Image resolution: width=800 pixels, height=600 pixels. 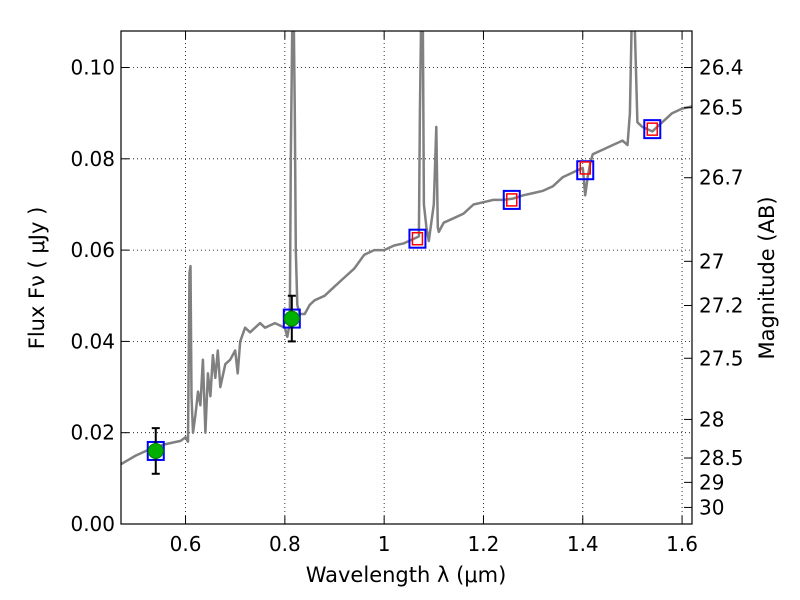 What do you see at coordinates (285, 544) in the screenshot?
I see `x-tick-label: 0.8` at bounding box center [285, 544].